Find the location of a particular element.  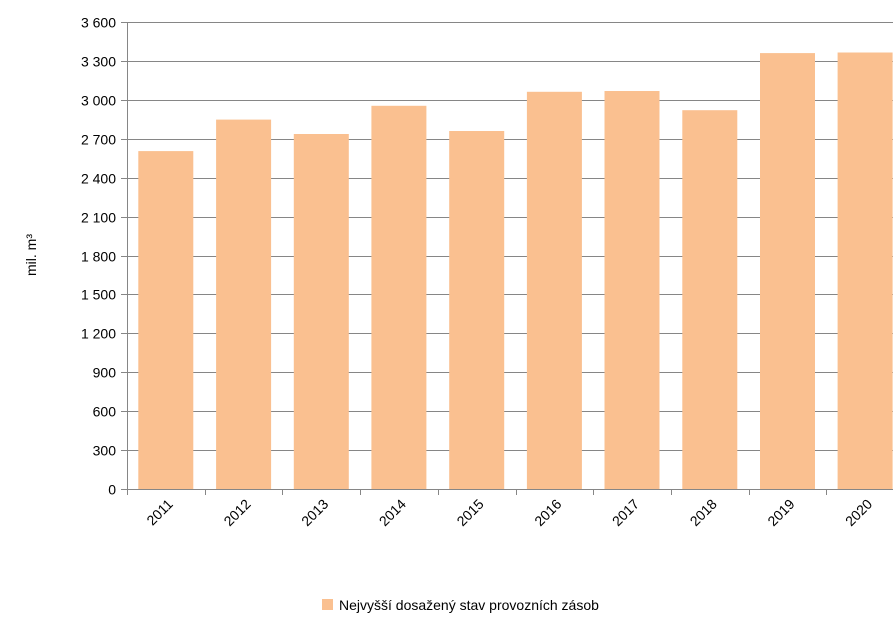

bar-2019 is located at coordinates (787, 271).